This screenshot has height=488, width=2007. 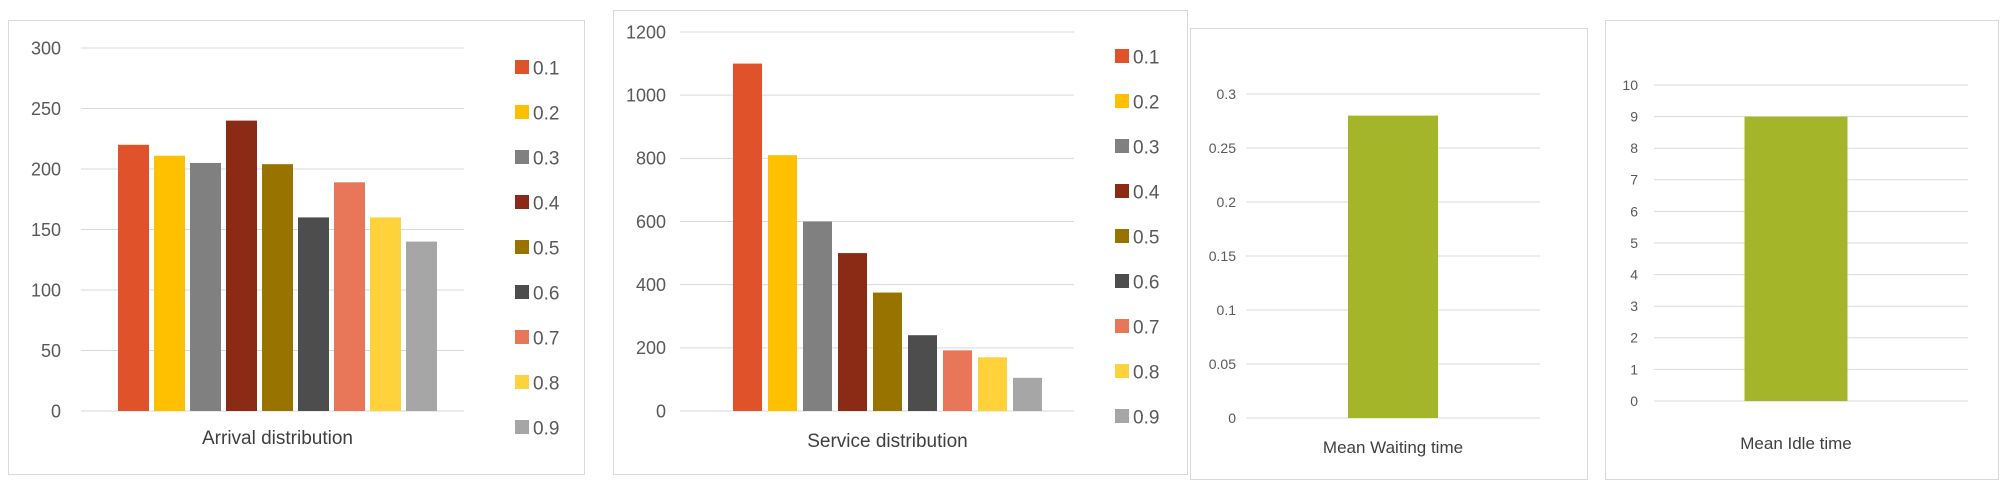 What do you see at coordinates (46, 290) in the screenshot?
I see `arrival-y-tick-label: 100` at bounding box center [46, 290].